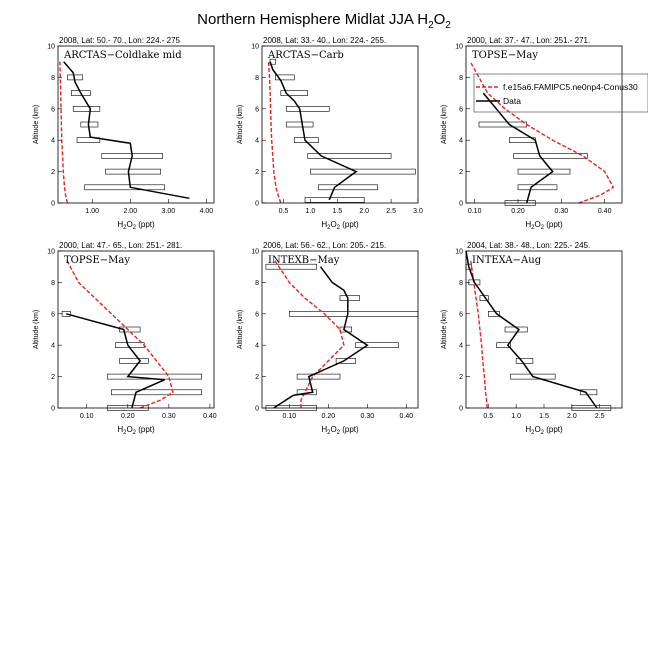 Image resolution: width=648 pixels, height=648 pixels. What do you see at coordinates (97, 260) in the screenshot?
I see `panel-title: TOPSE−May` at bounding box center [97, 260].